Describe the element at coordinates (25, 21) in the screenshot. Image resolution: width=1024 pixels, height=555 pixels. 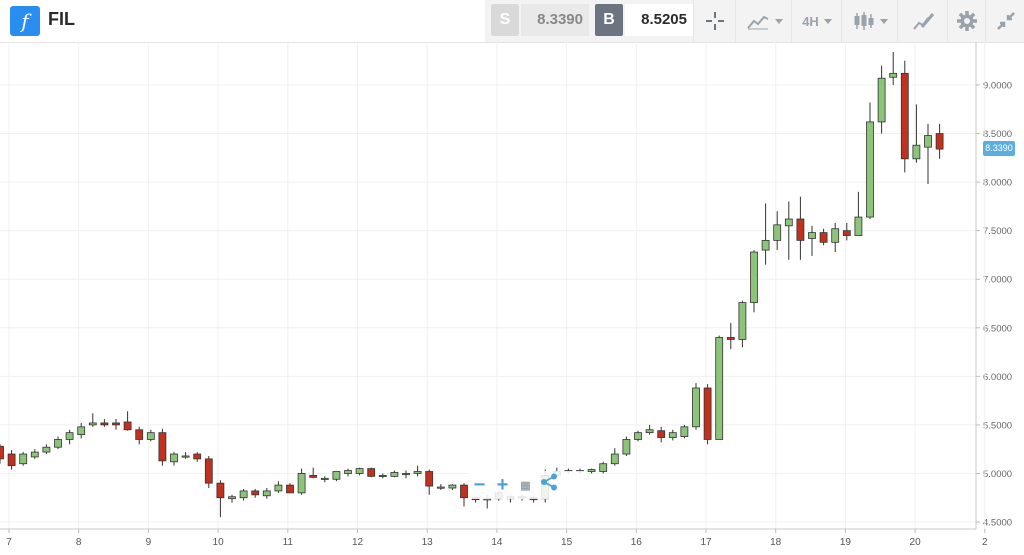
I see `filecoin-logo-icon: f` at that location.